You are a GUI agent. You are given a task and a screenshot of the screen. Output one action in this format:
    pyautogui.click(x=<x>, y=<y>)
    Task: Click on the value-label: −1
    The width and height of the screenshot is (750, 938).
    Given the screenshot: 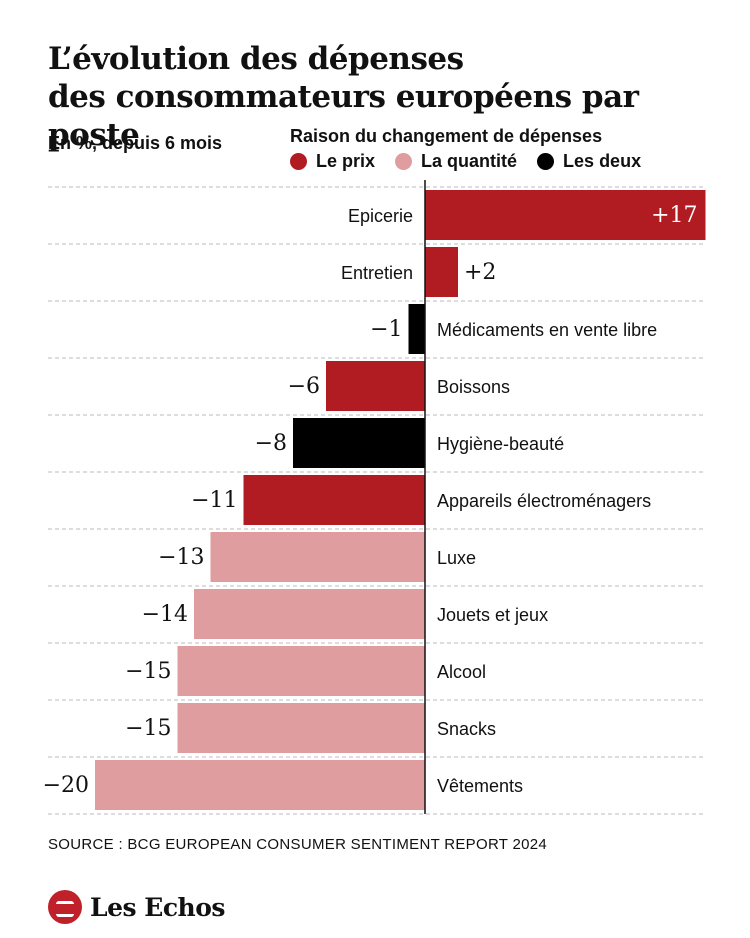 What is the action you would take?
    pyautogui.click(x=386, y=329)
    